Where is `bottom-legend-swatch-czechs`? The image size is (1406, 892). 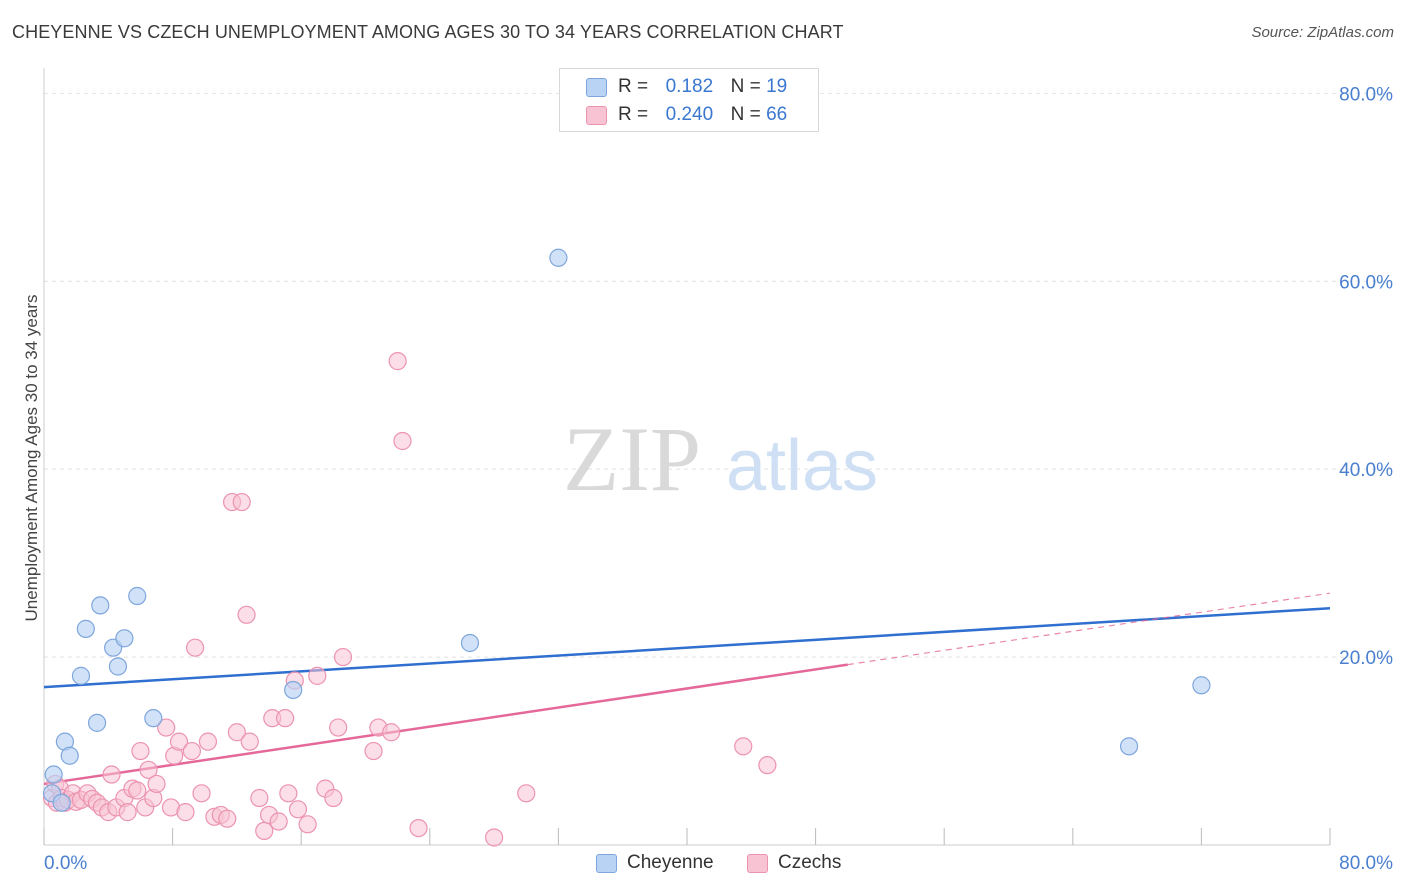 bottom-legend-swatch-czechs is located at coordinates (757, 863).